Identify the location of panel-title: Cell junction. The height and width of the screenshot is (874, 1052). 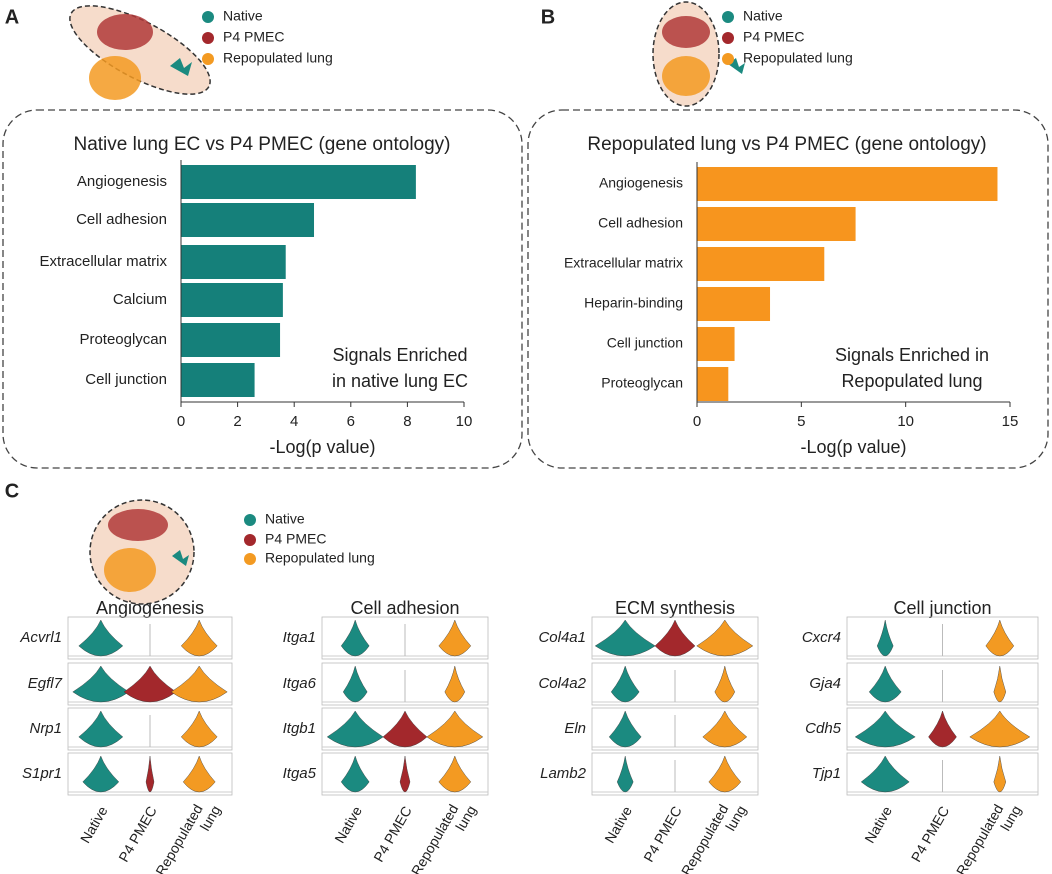
(942, 608).